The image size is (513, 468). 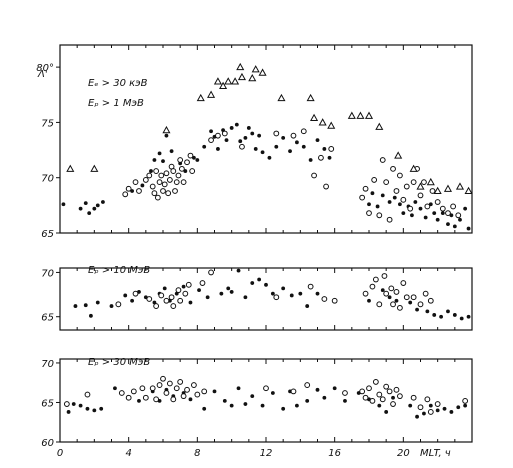 I want to click on panel-frame, so click(x=266, y=299).